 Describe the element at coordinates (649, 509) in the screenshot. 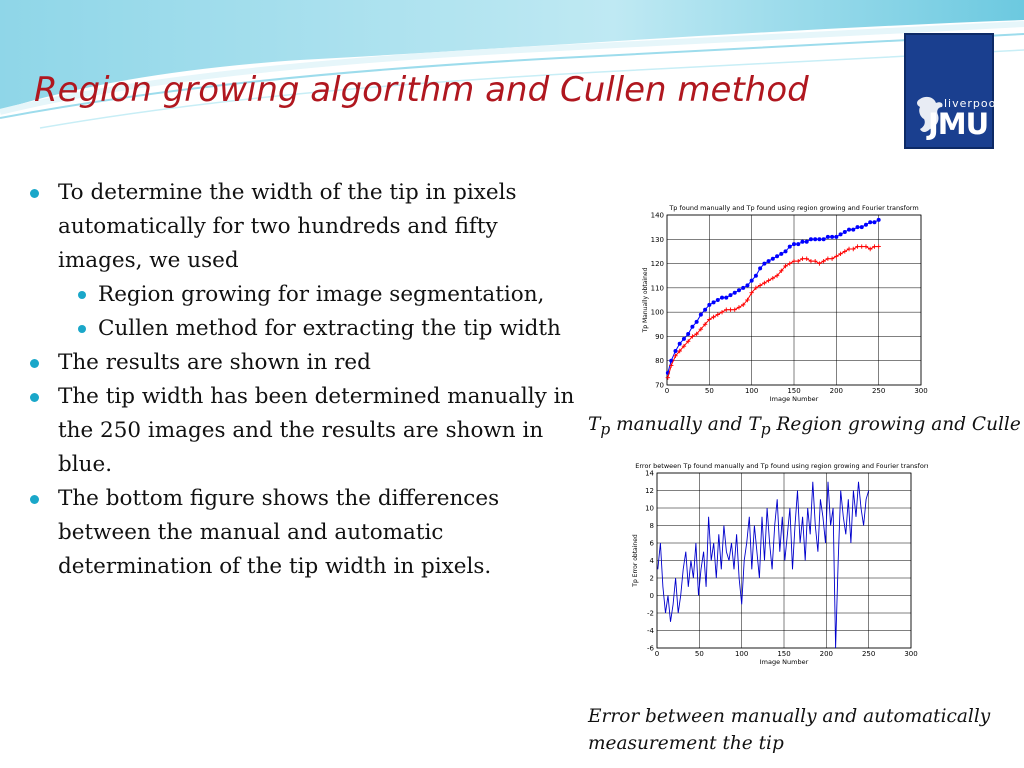

I see `y-tick-label: 10` at that location.